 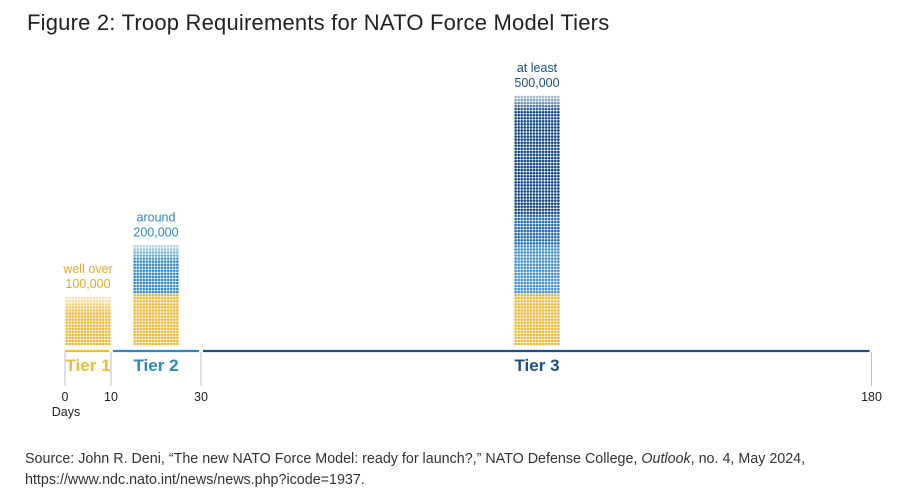 I want to click on tick-label-180: 180, so click(x=871, y=397).